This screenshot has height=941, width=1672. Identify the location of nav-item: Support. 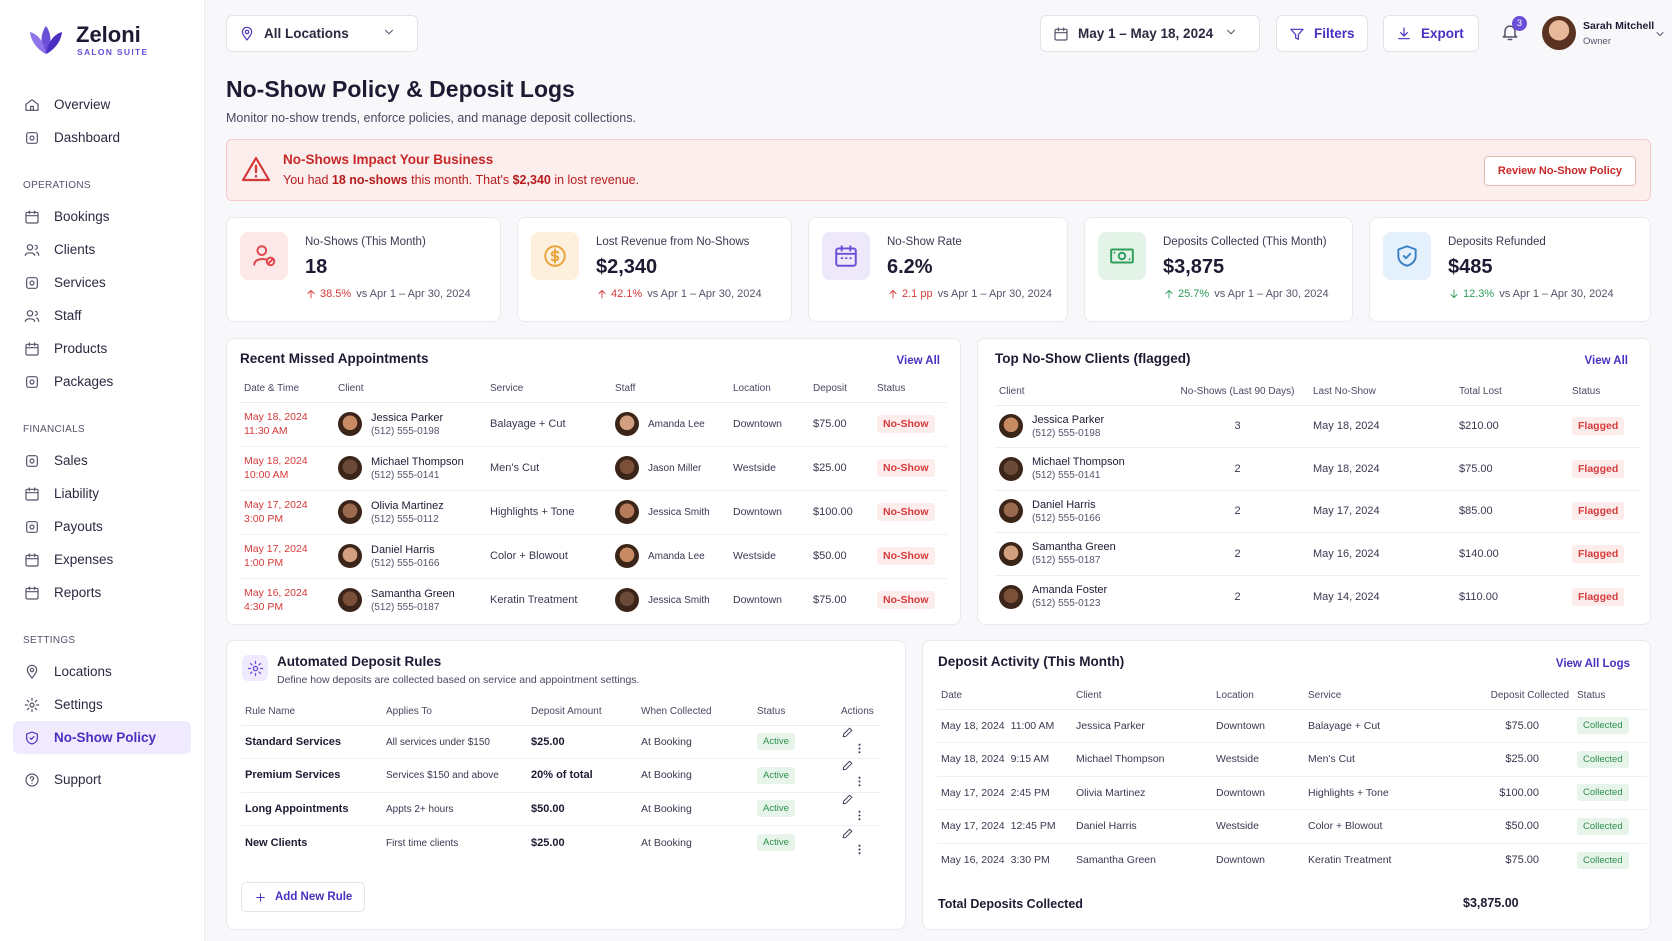
(102, 779).